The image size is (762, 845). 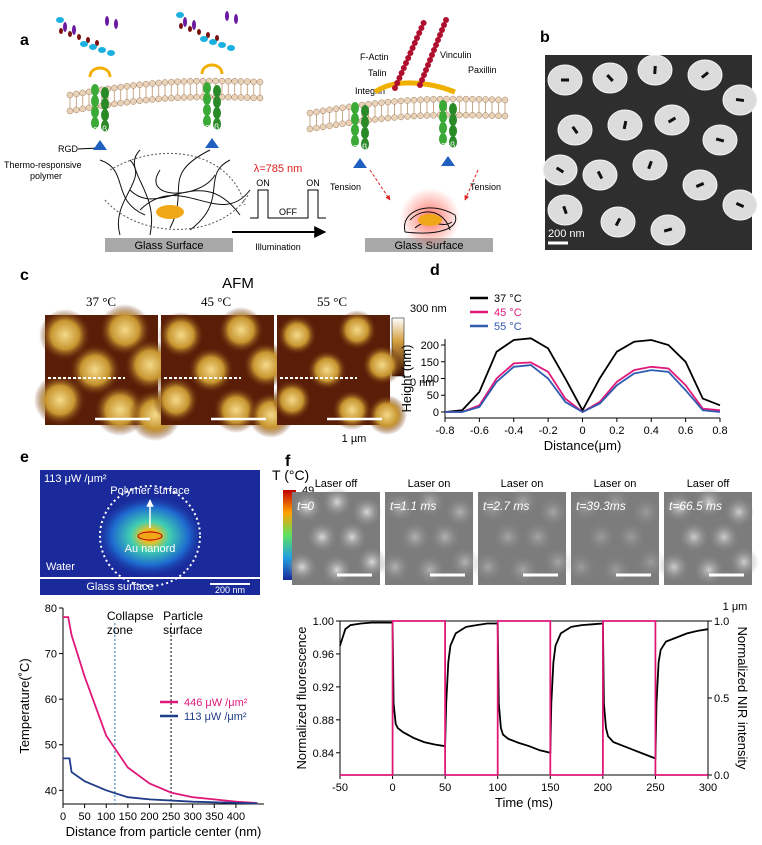 What do you see at coordinates (354, 439) in the screenshot?
I see `scale-label: 1 µm` at bounding box center [354, 439].